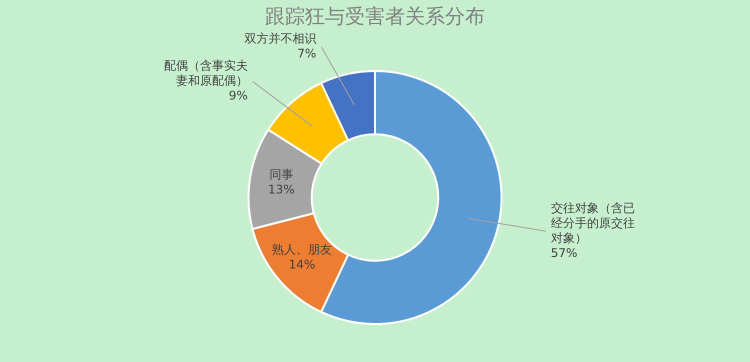 This screenshot has width=750, height=362. Describe the element at coordinates (592, 222) in the screenshot. I see `slice-label: 交往对象（含已经分手的原交往对象）` at that location.